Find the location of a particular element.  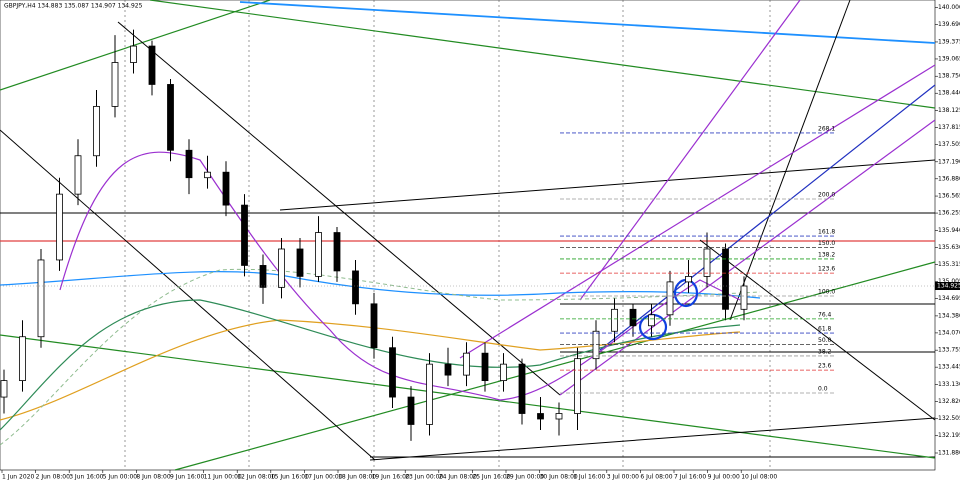

fib-label: 50.0 is located at coordinates (825, 340).